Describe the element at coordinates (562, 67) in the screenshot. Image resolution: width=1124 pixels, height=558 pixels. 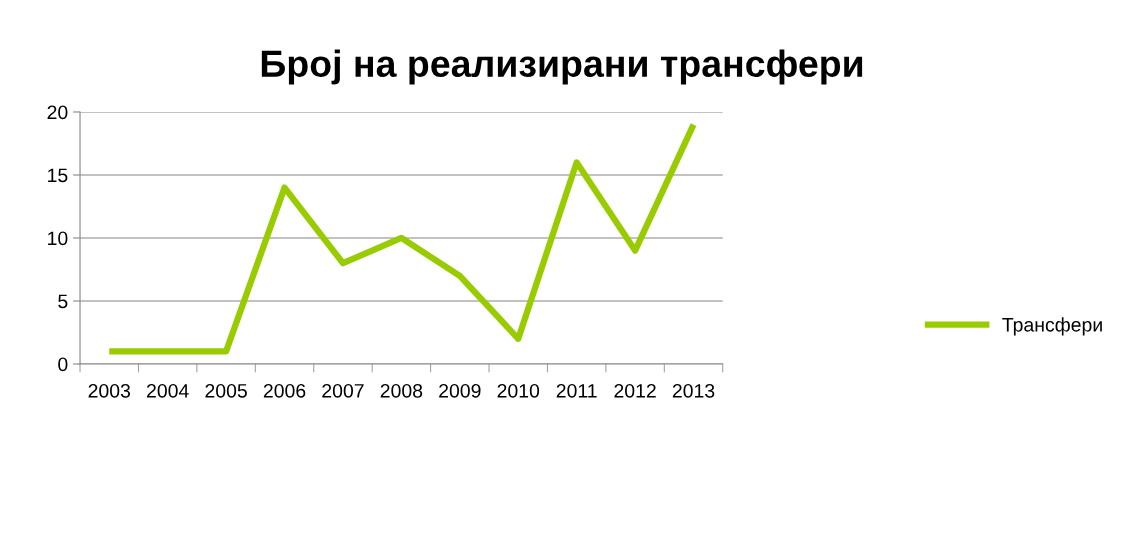
I see `chart-title: Број на реализирани трансфери` at that location.